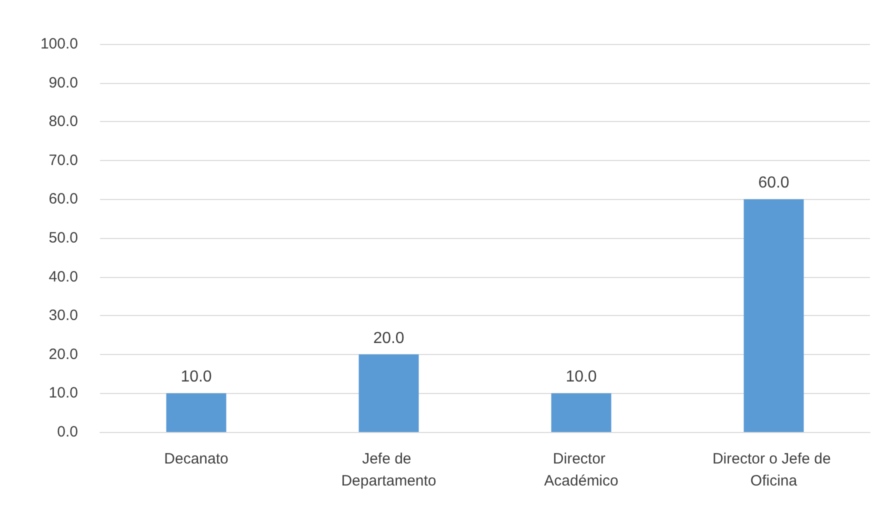 This screenshot has width=884, height=514. Describe the element at coordinates (63, 121) in the screenshot. I see `y-tick-label: 80.0` at that location.